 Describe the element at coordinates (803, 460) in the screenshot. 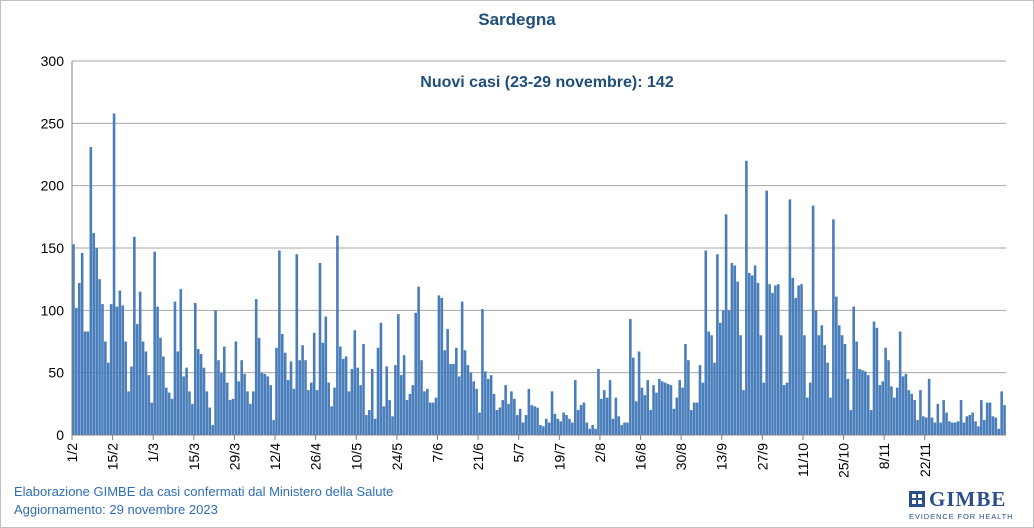

I see `x-tick-label: 11/10` at that location.